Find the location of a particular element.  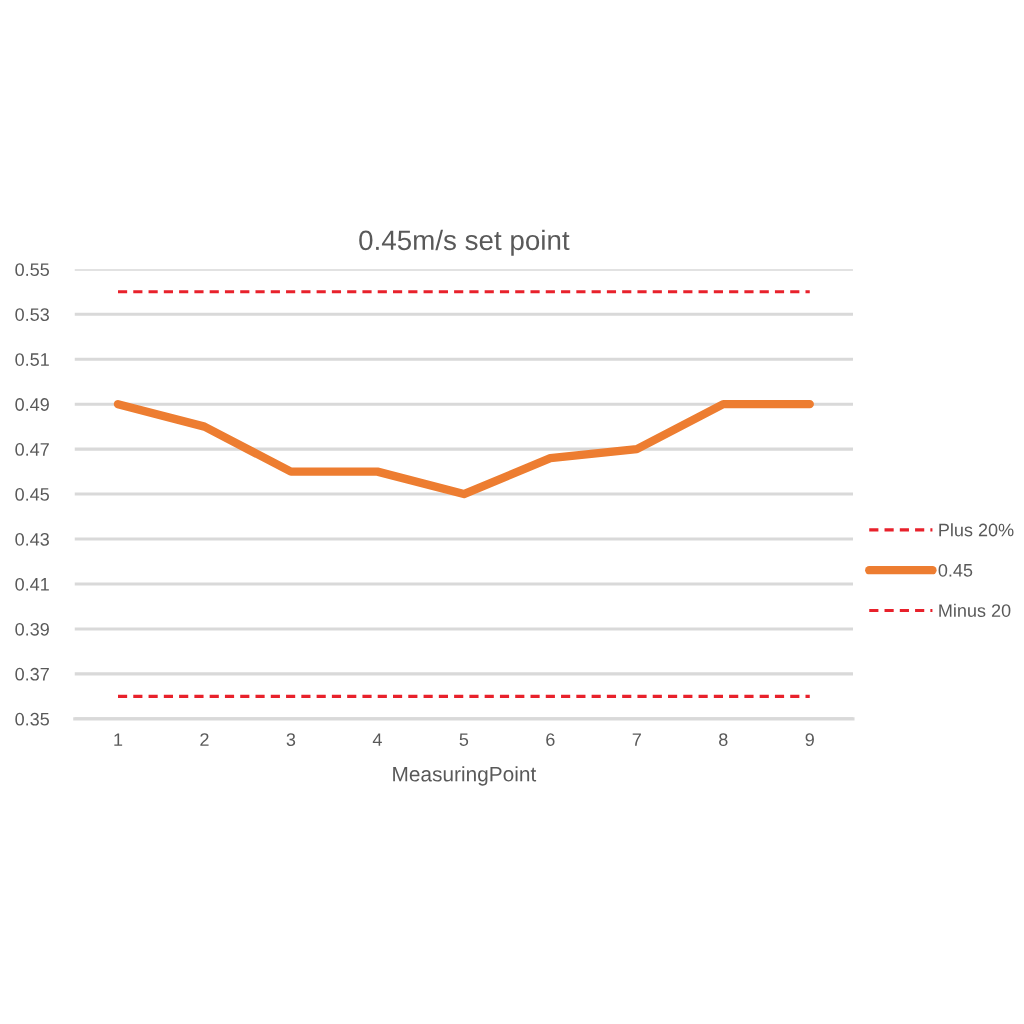

x-tick-label: 5 is located at coordinates (464, 739).